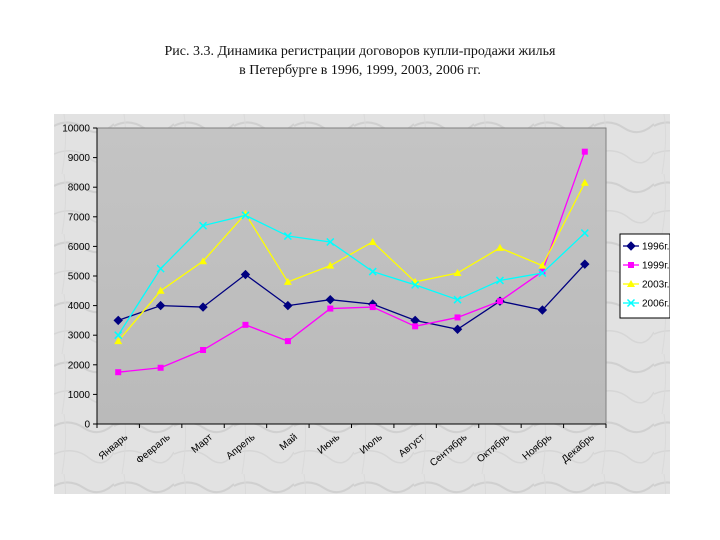 The width and height of the screenshot is (720, 540). I want to click on y-tick-label: 9000, so click(79, 158).